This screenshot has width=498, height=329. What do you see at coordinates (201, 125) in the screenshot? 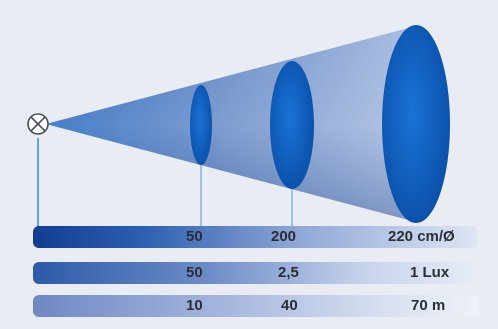
I see `beam-cross-section-small` at bounding box center [201, 125].